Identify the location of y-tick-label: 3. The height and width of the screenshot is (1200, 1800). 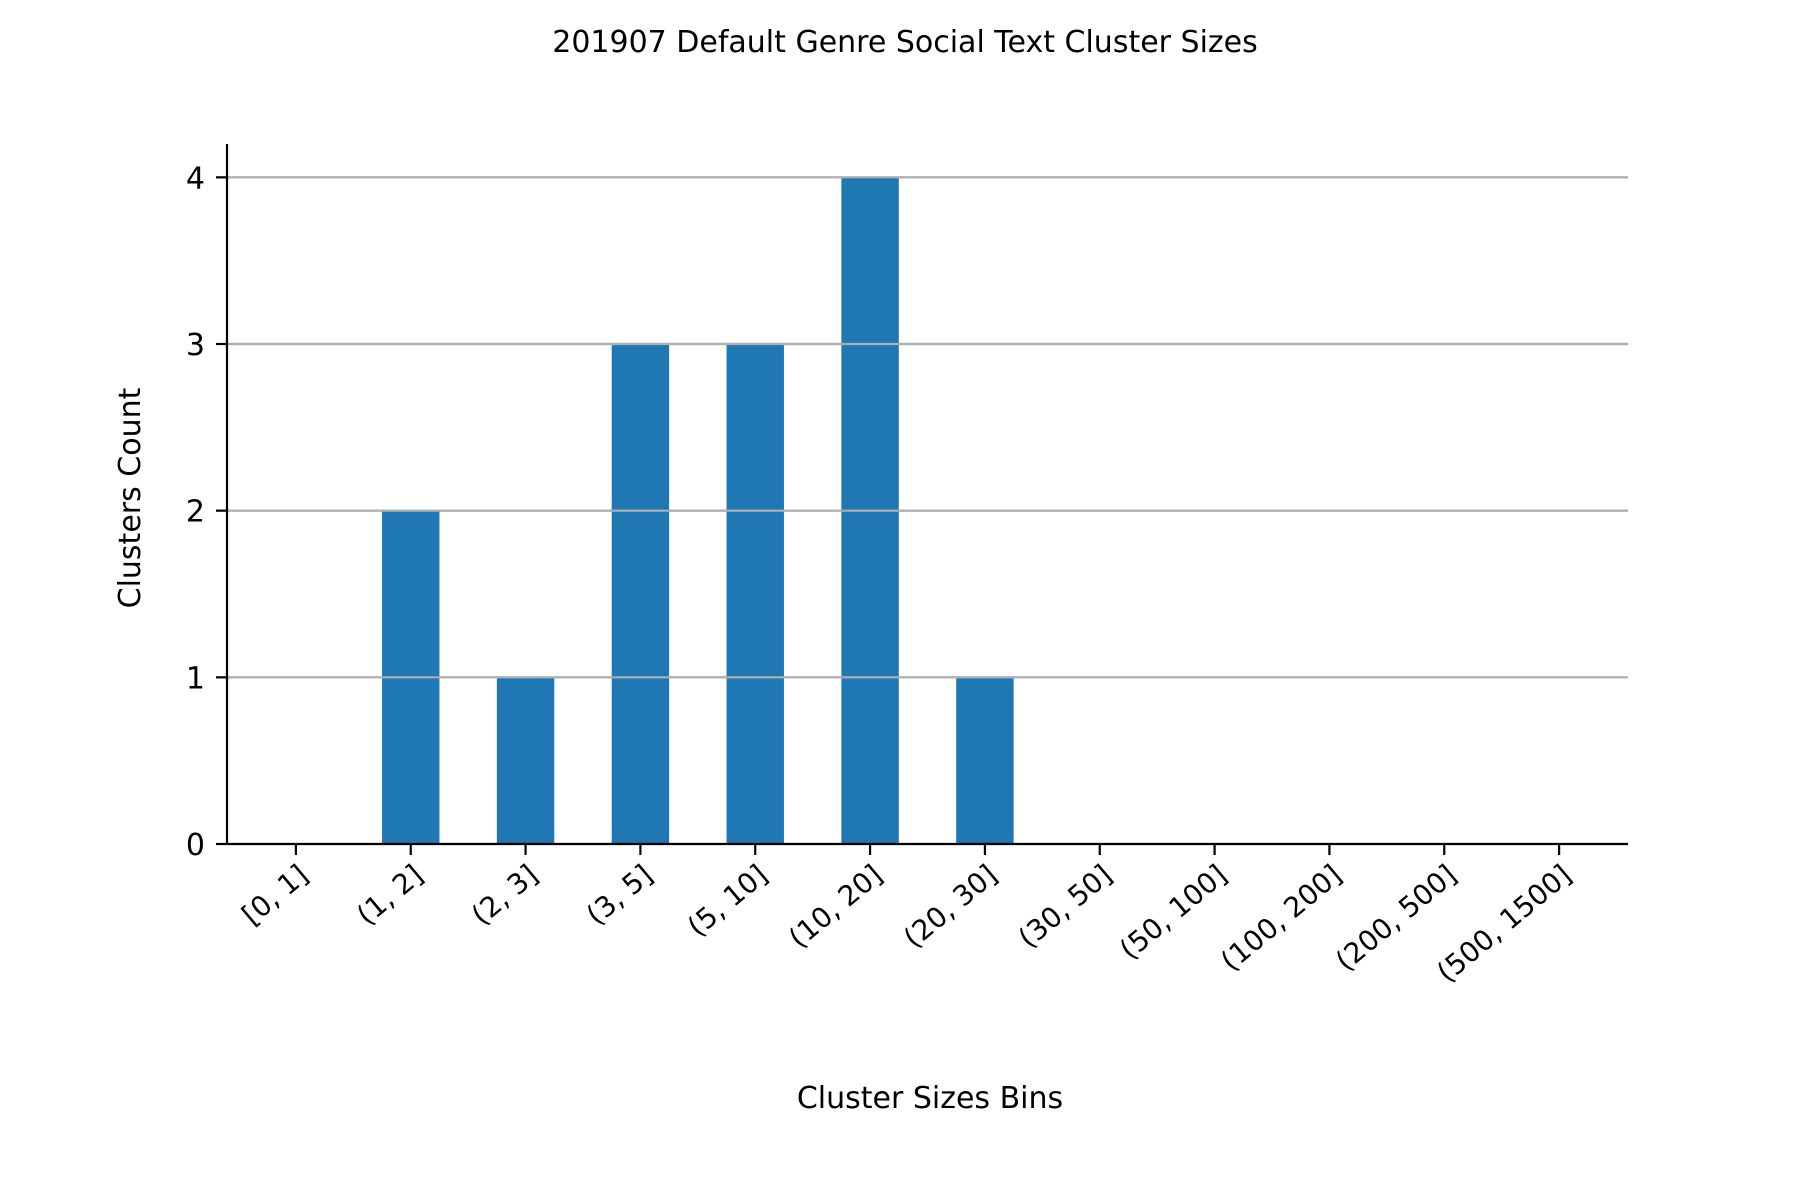
(195, 345).